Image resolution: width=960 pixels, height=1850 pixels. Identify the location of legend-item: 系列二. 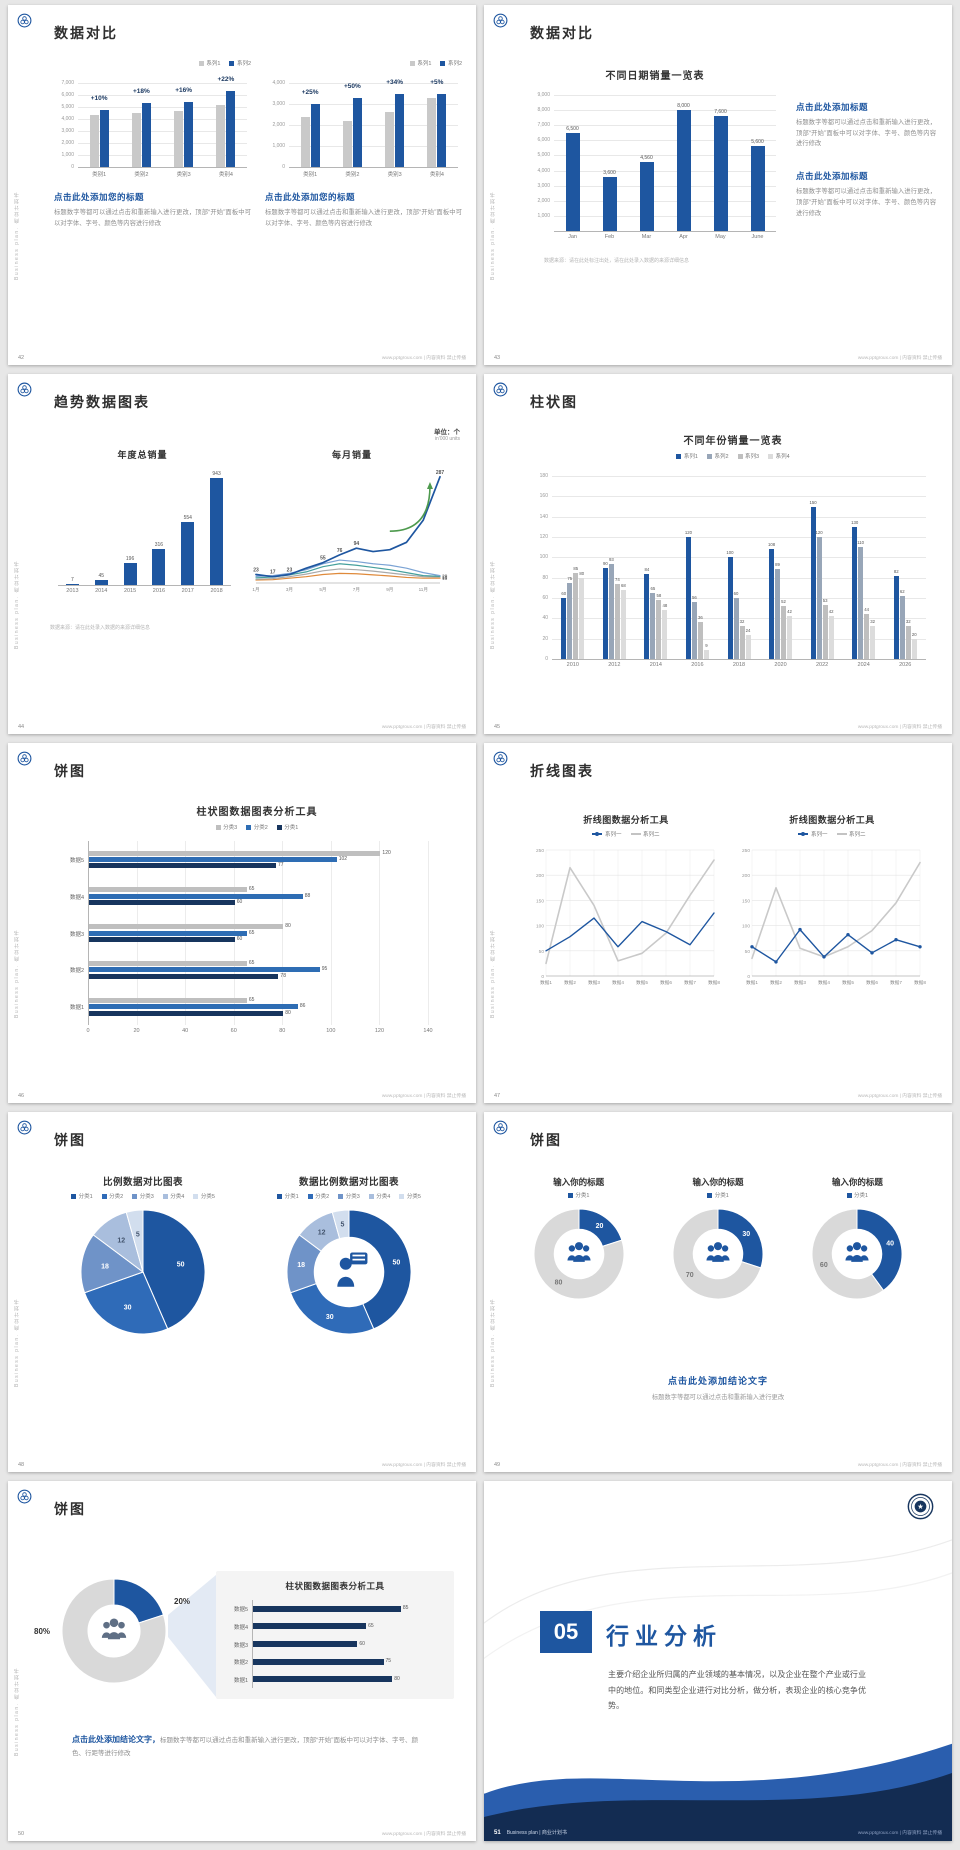
(645, 834).